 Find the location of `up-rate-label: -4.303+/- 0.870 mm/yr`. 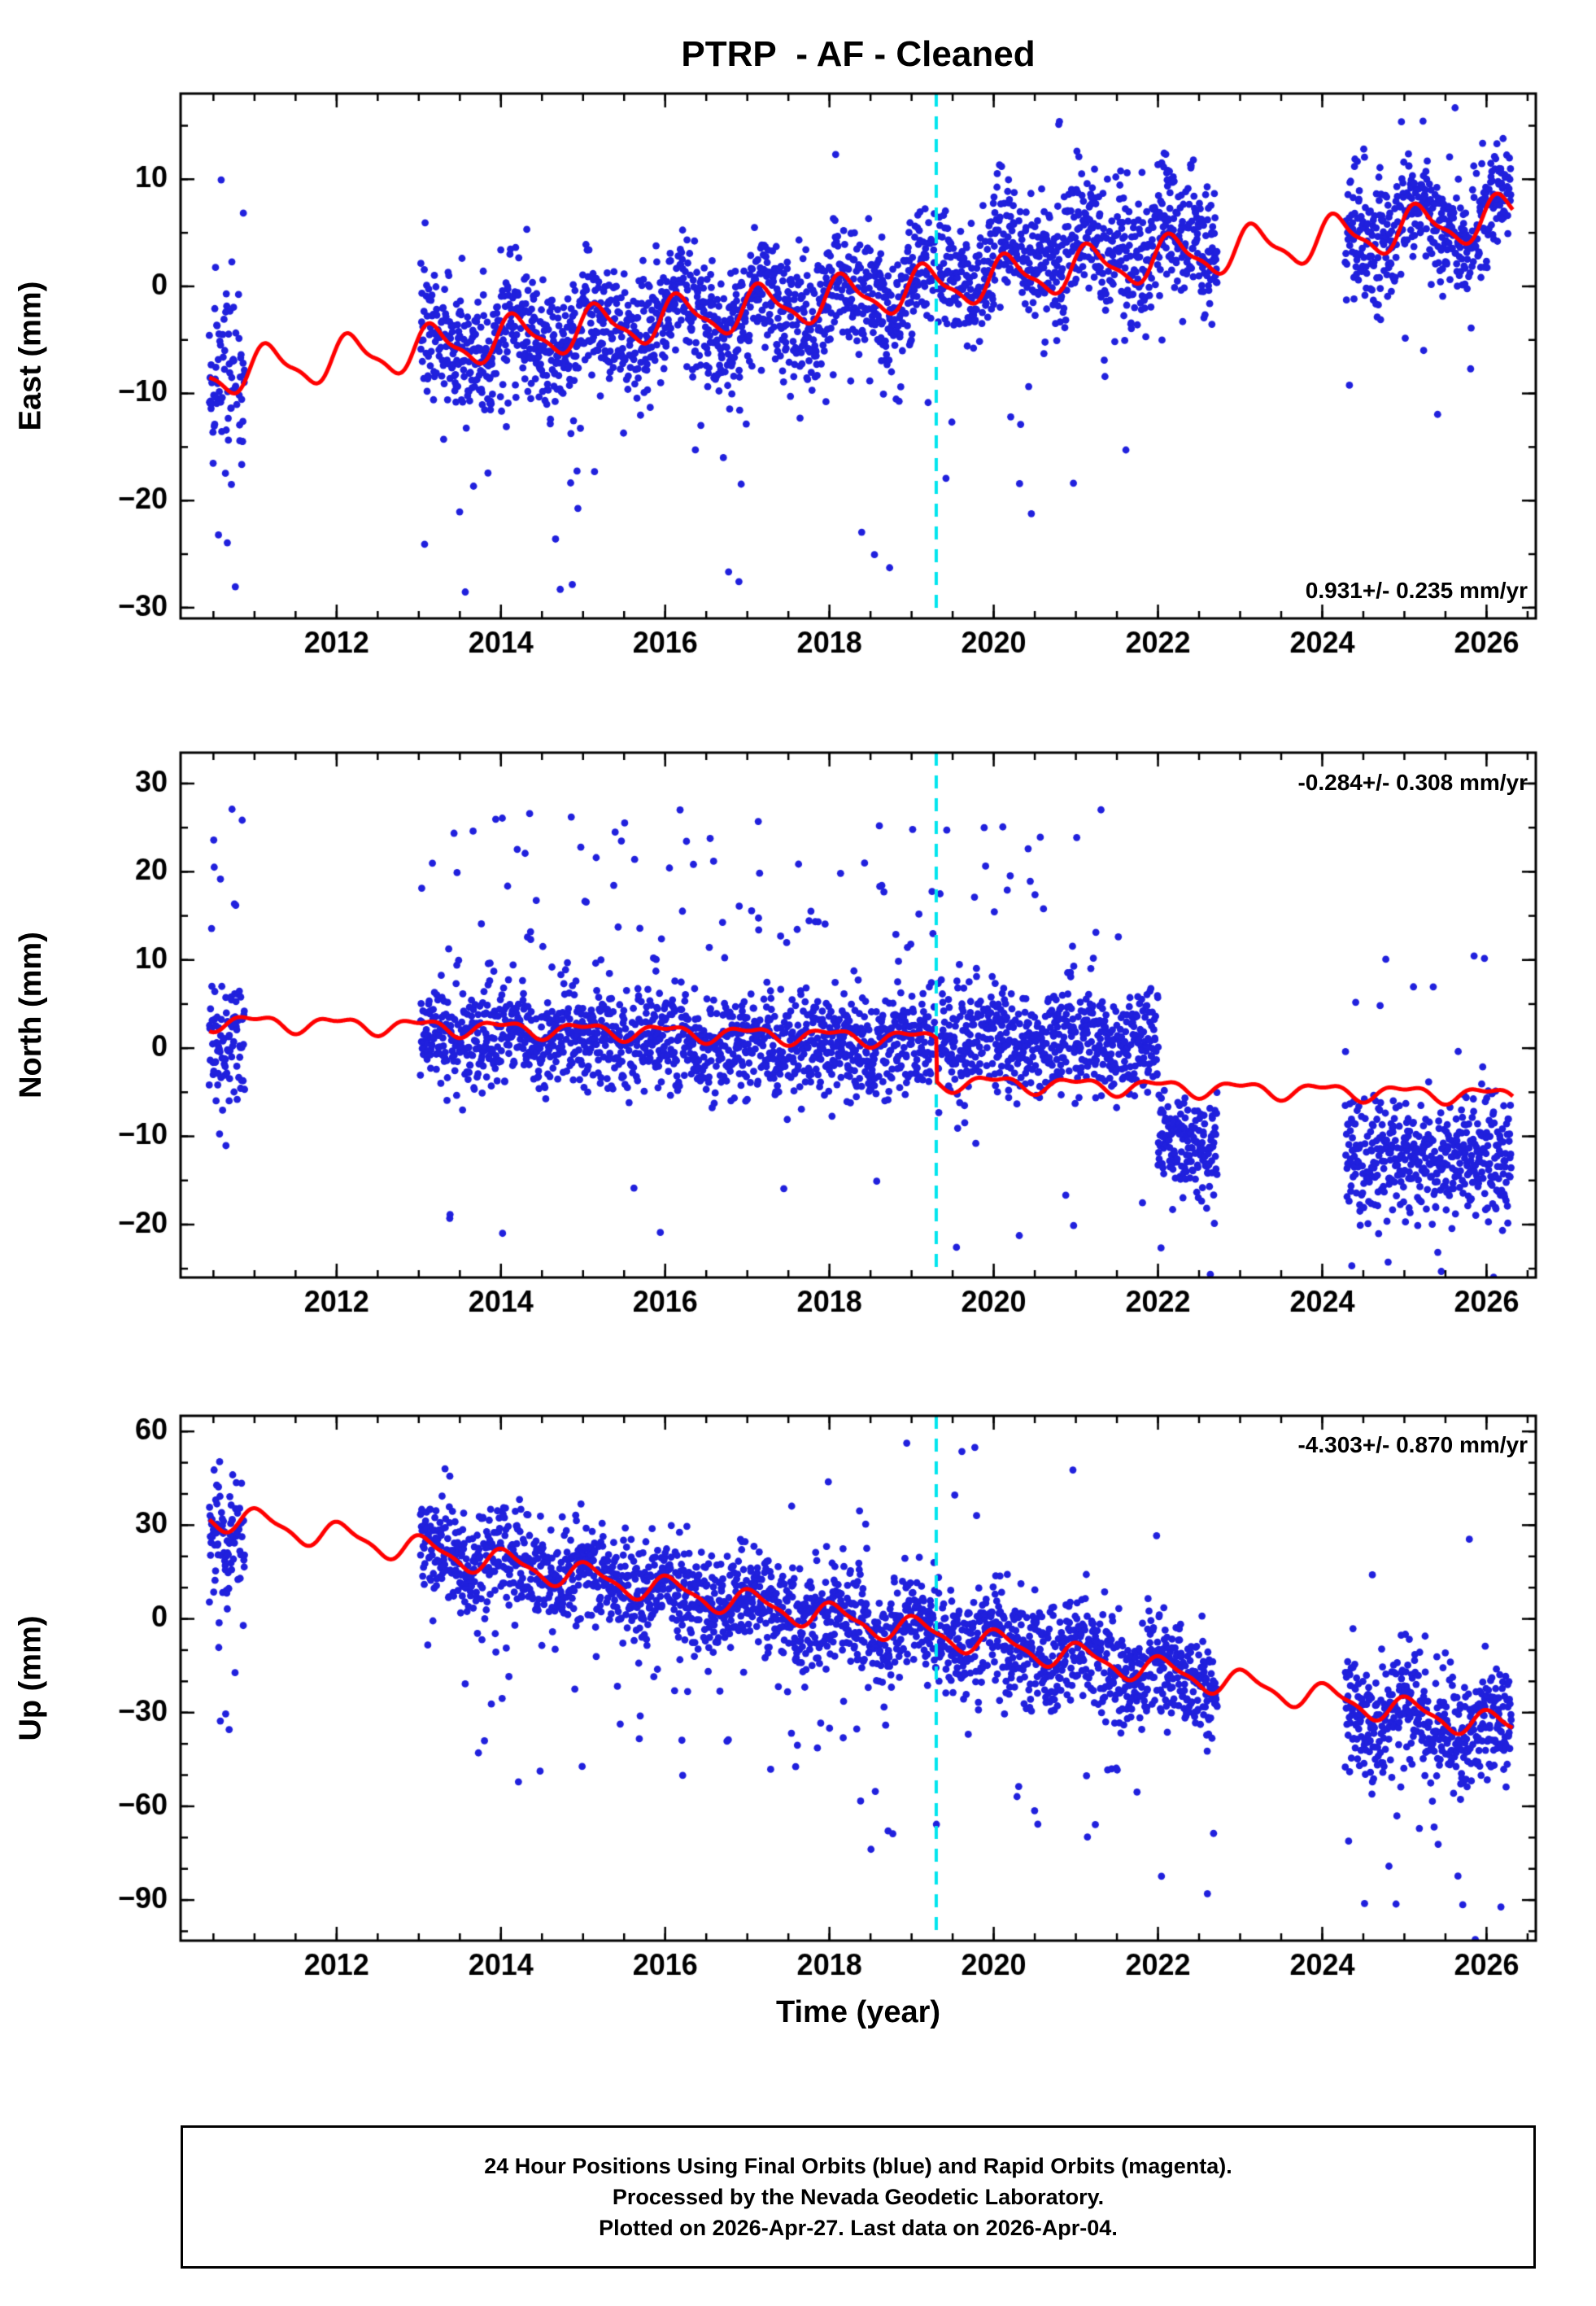

up-rate-label: -4.303+/- 0.870 mm/yr is located at coordinates (1412, 1444).